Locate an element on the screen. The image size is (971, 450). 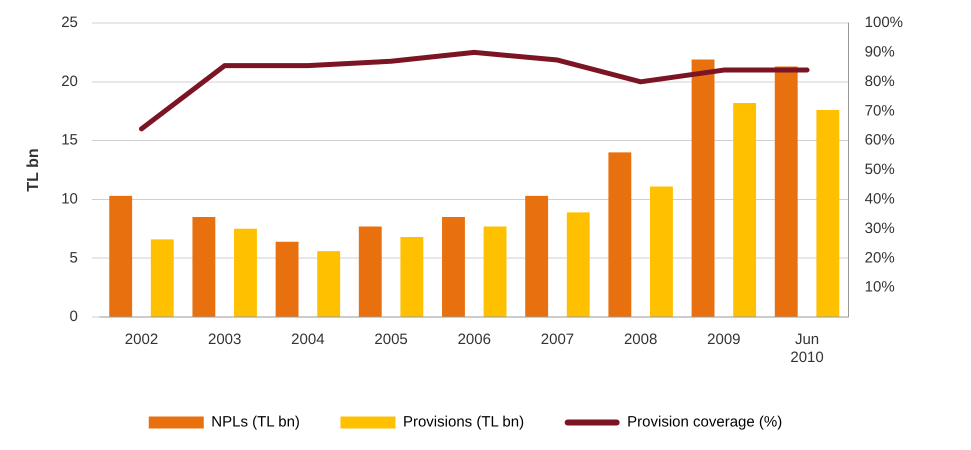
legend-label: Provision coverage (%) is located at coordinates (704, 422).